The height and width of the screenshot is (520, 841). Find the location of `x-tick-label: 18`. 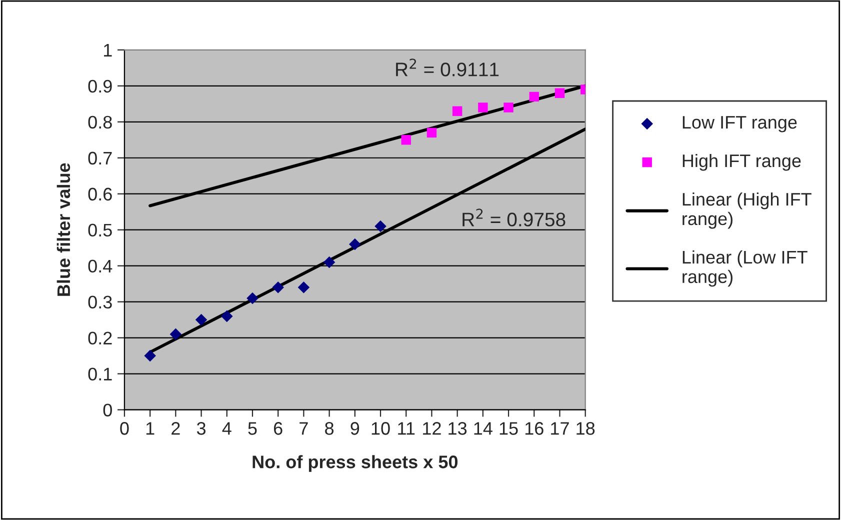

x-tick-label: 18 is located at coordinates (585, 428).